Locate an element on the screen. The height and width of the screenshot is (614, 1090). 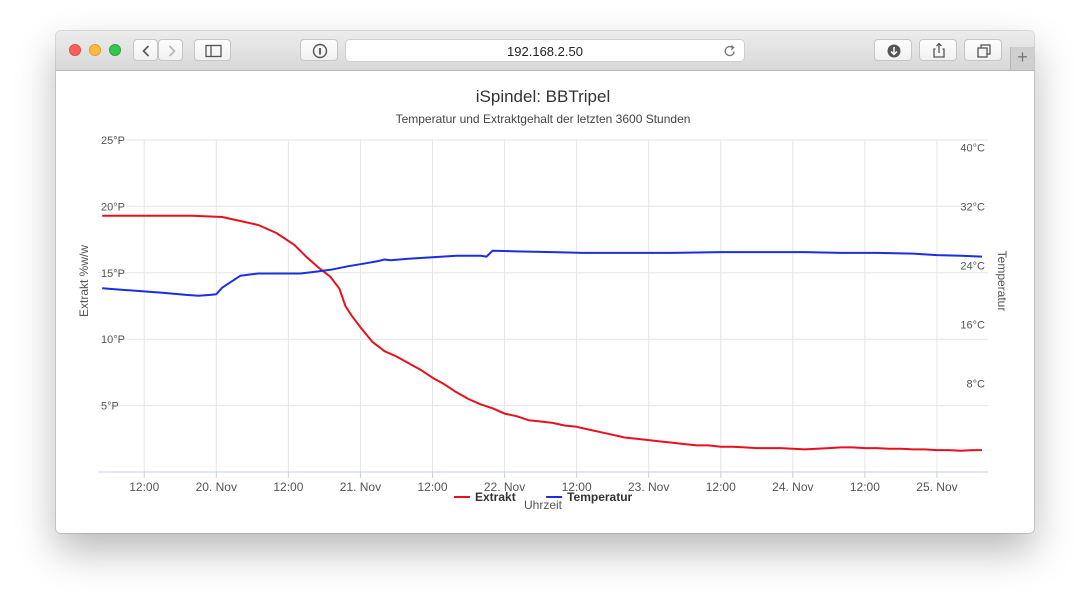
share-icon is located at coordinates (939, 50).